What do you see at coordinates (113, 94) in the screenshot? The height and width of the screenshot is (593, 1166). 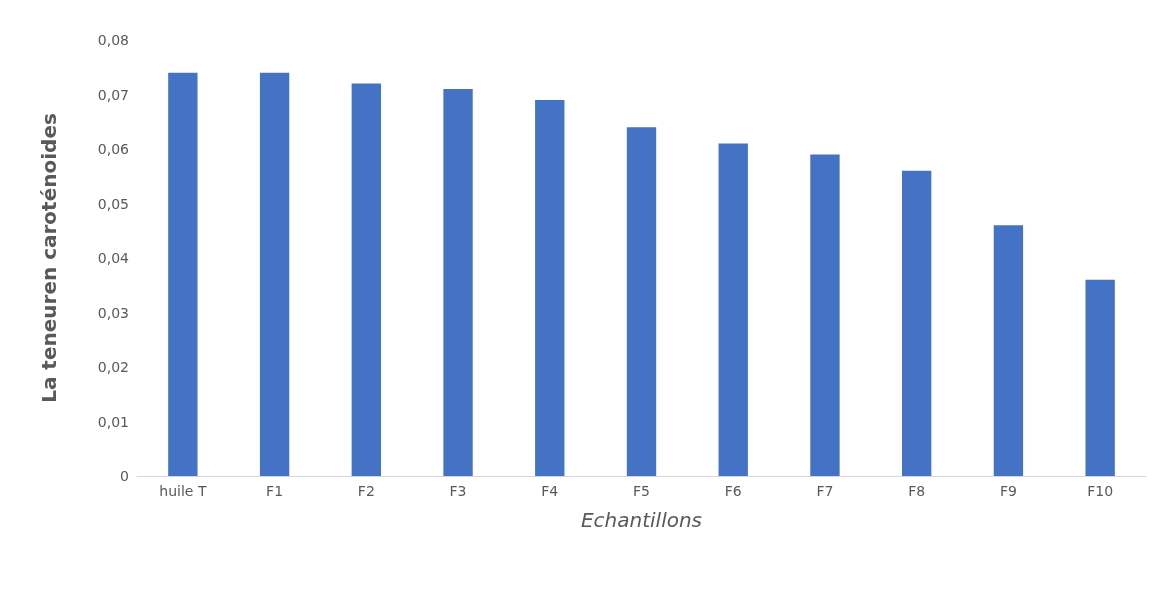 I see `y-tick-label: 0,07` at bounding box center [113, 94].